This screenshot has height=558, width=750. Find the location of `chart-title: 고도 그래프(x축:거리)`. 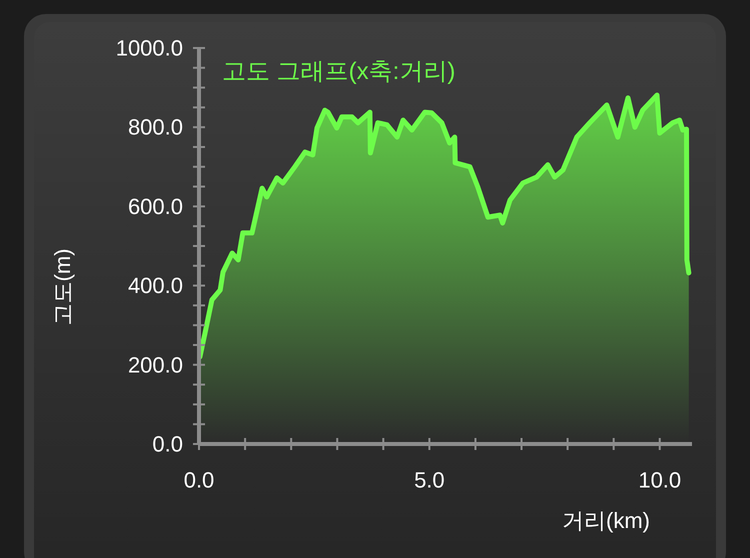

chart-title: 고도 그래프(x축:거리) is located at coordinates (339, 71).